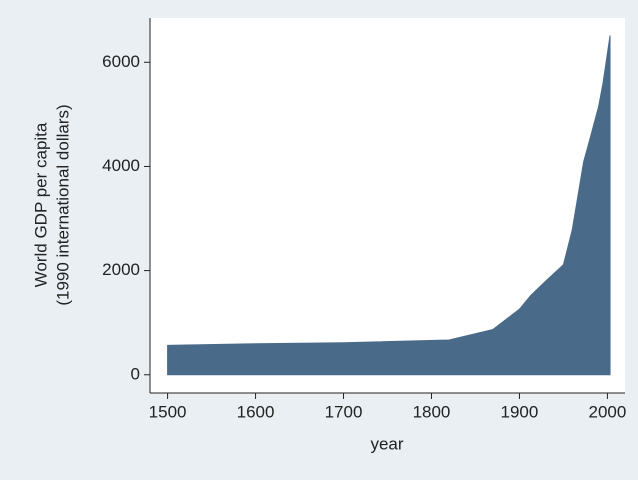 This screenshot has width=638, height=480. Describe the element at coordinates (40, 204) in the screenshot. I see `y-axis-title: World GDP per capita` at that location.